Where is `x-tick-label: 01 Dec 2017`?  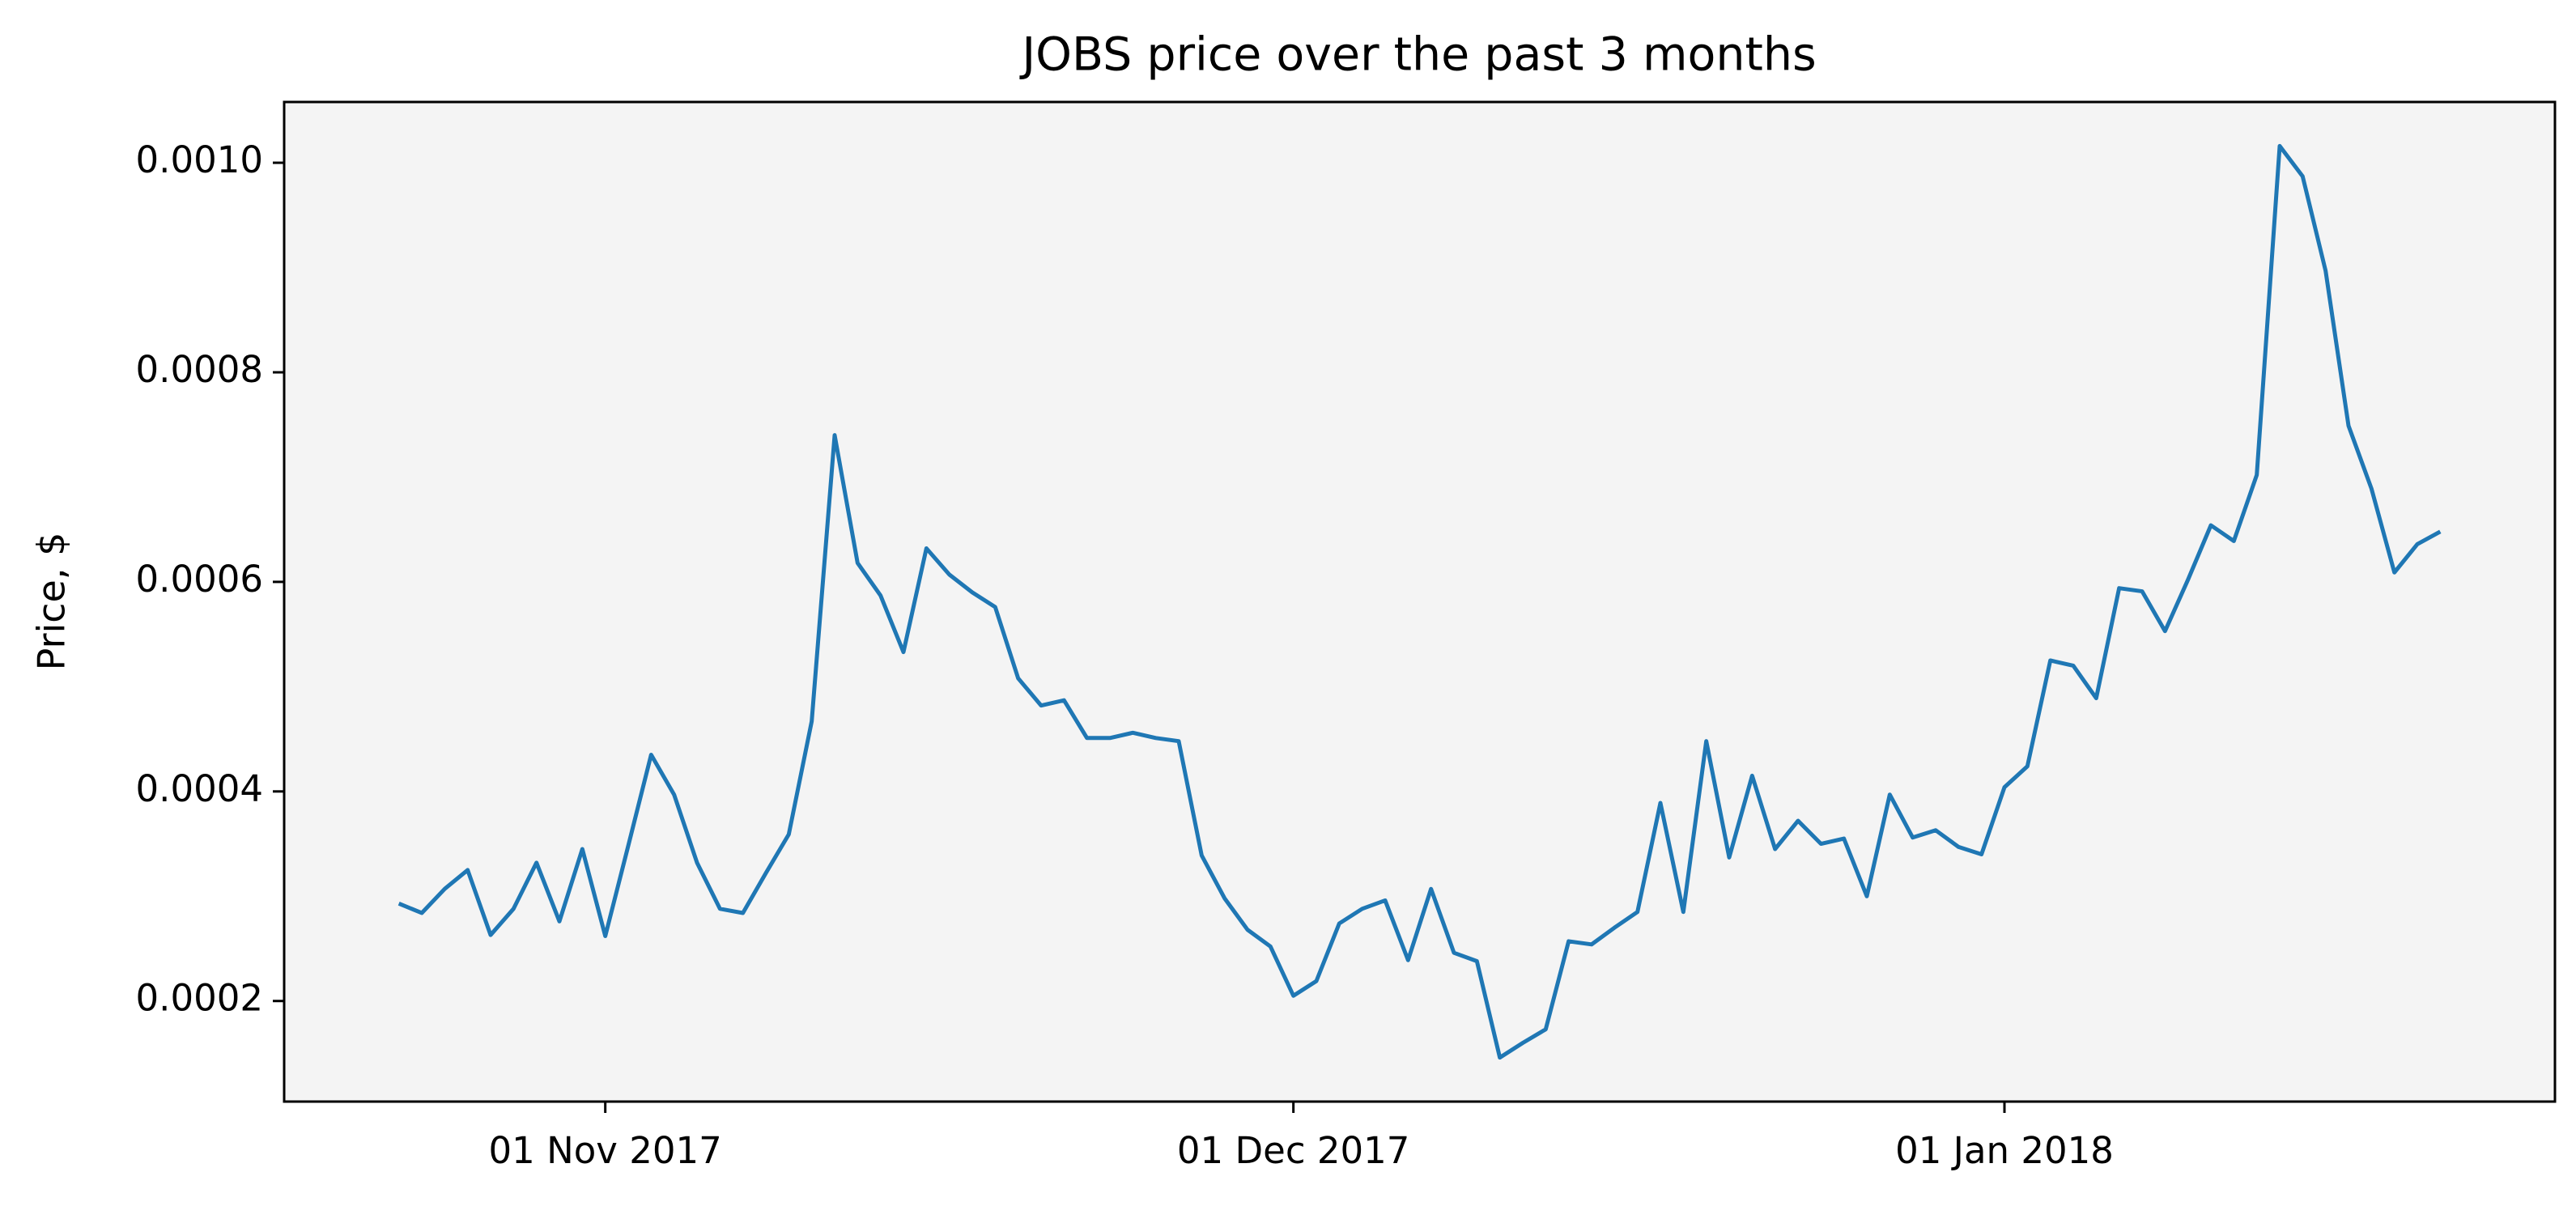 x-tick-label: 01 Dec 2017 is located at coordinates (1293, 1150).